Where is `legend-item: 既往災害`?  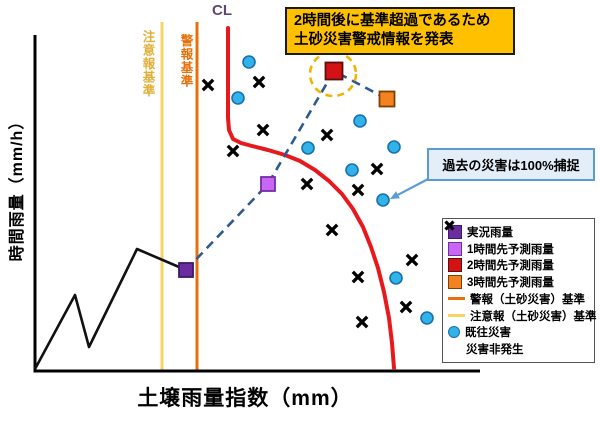
legend-item: 既往災害 is located at coordinates (518, 332).